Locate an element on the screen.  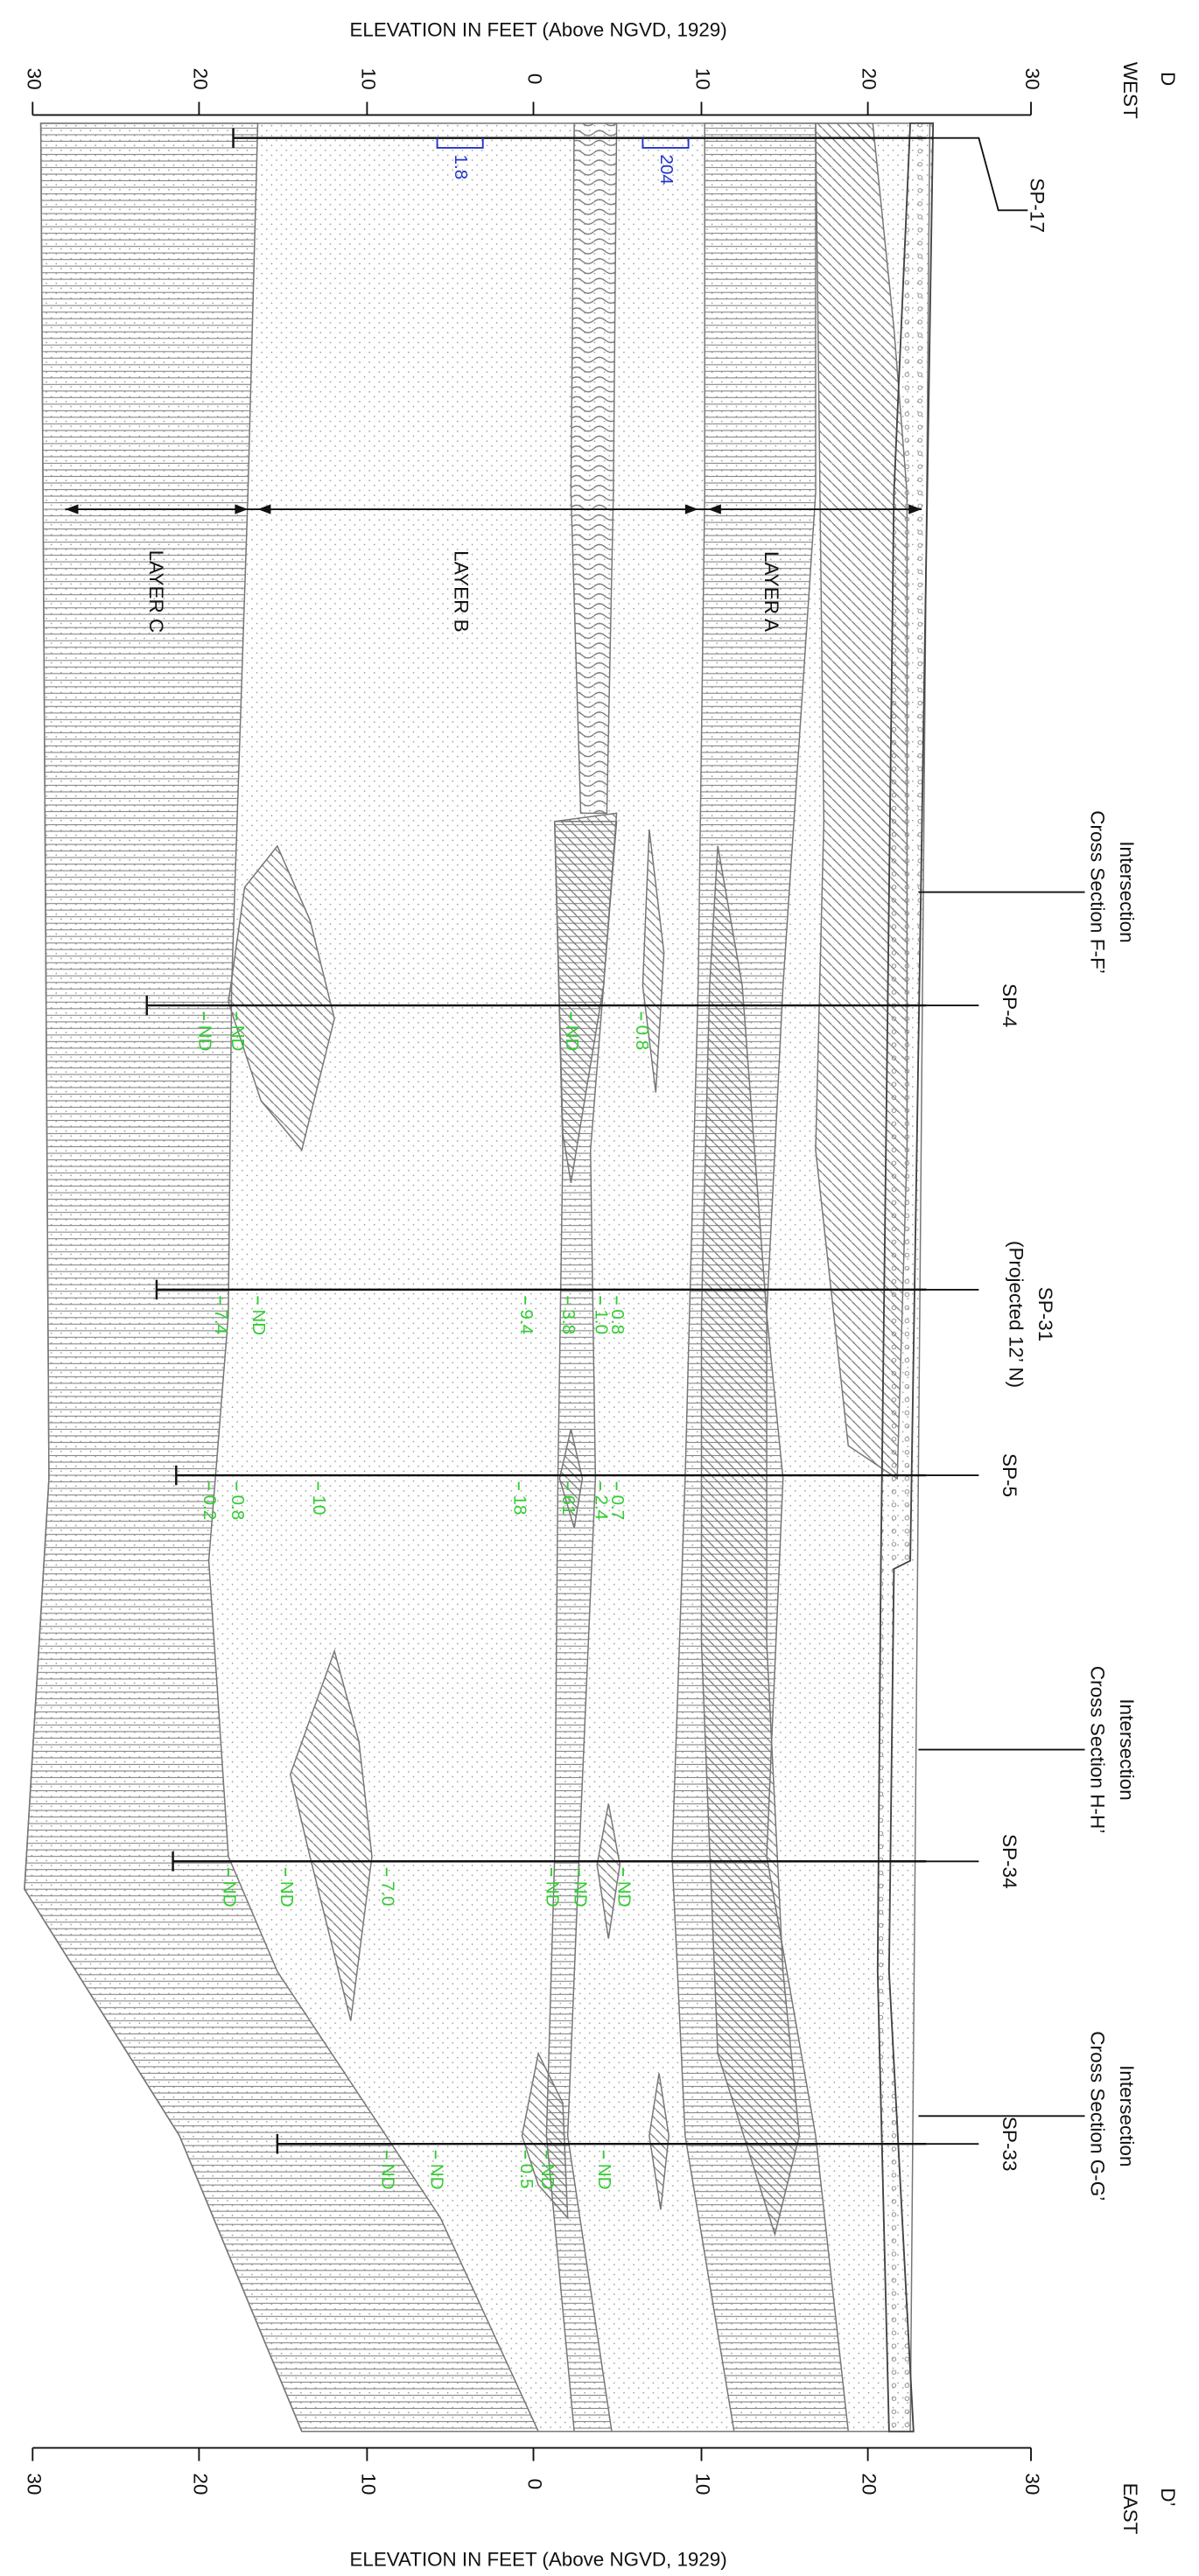
end-side: EAST is located at coordinates (1130, 2509).